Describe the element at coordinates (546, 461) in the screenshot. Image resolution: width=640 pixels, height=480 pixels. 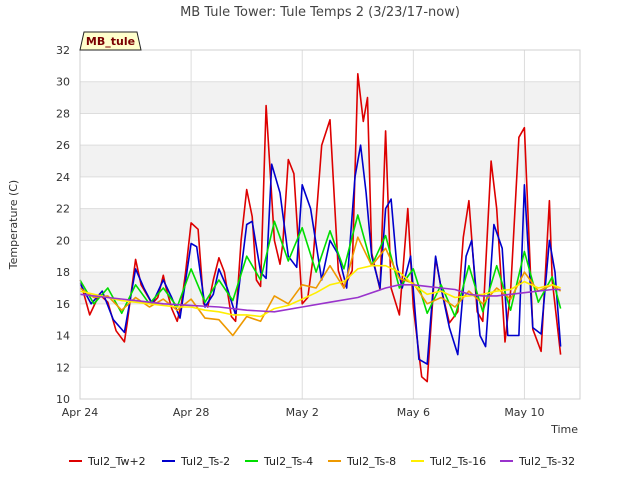
I see `legend-label-tul2-ts-32: Tul2_Ts-32` at that location.